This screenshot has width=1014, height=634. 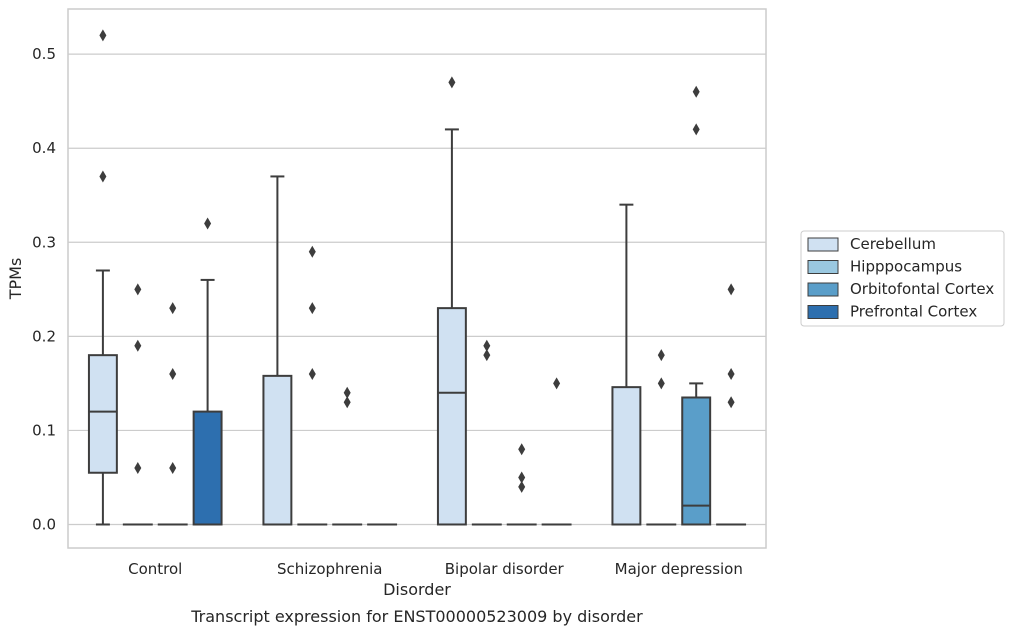 I want to click on y-tick-label: 0.4, so click(x=44, y=148).